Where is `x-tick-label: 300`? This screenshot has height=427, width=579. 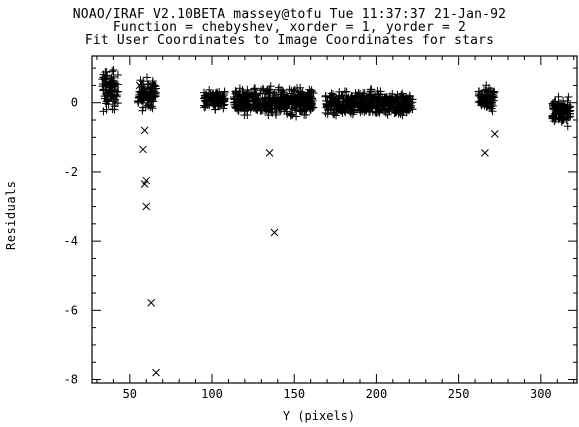
x-tick-label: 300 is located at coordinates (541, 394).